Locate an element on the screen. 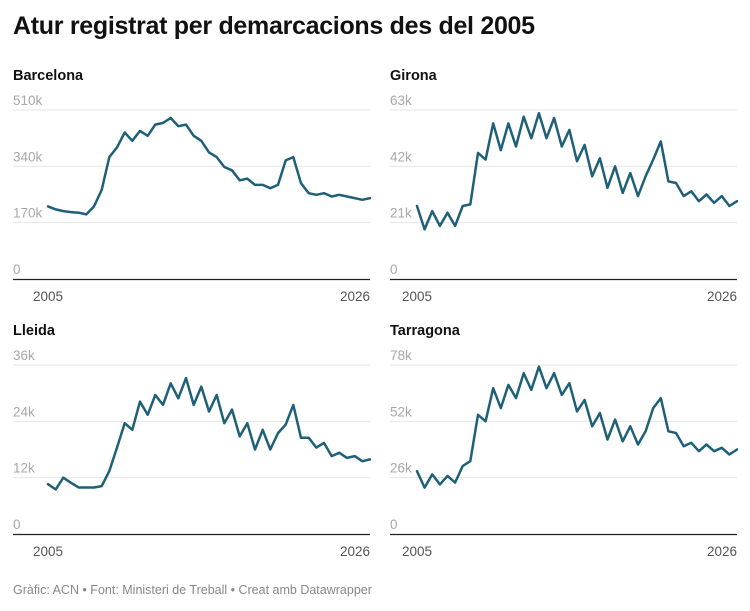 The height and width of the screenshot is (611, 750). panel-title: Barcelona is located at coordinates (48, 76).